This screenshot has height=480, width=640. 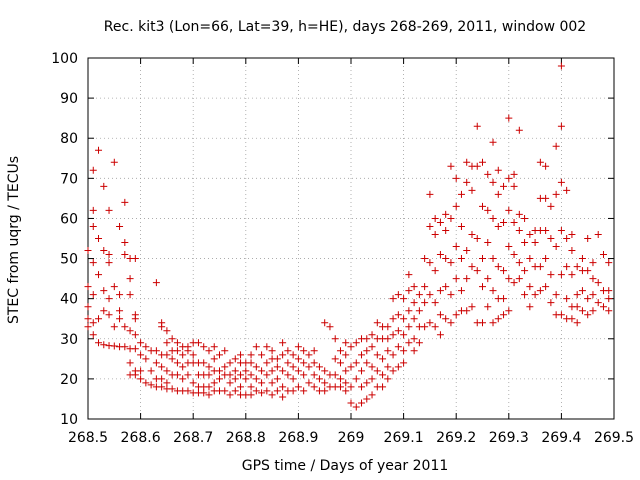 What do you see at coordinates (345, 466) in the screenshot?
I see `x-axis-label: GPS time / Days of year 2011` at bounding box center [345, 466].